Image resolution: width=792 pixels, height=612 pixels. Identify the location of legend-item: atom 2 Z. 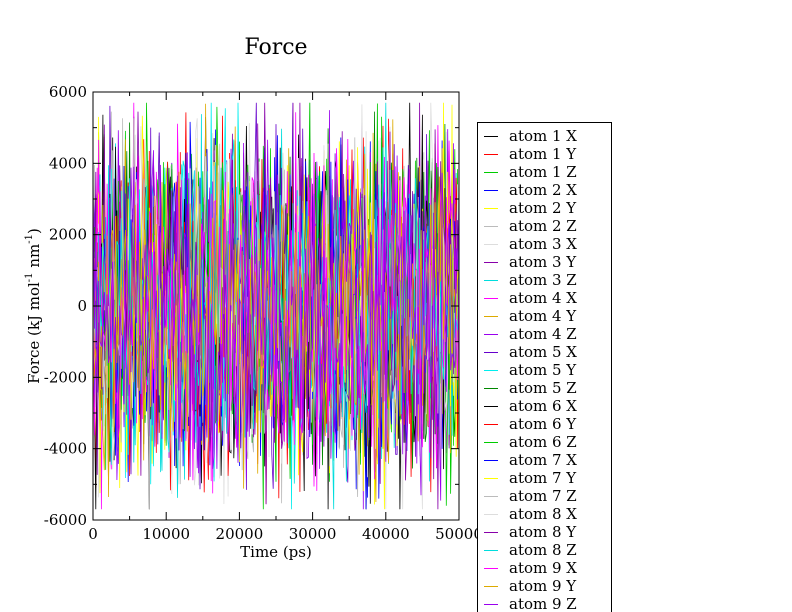
(530, 226).